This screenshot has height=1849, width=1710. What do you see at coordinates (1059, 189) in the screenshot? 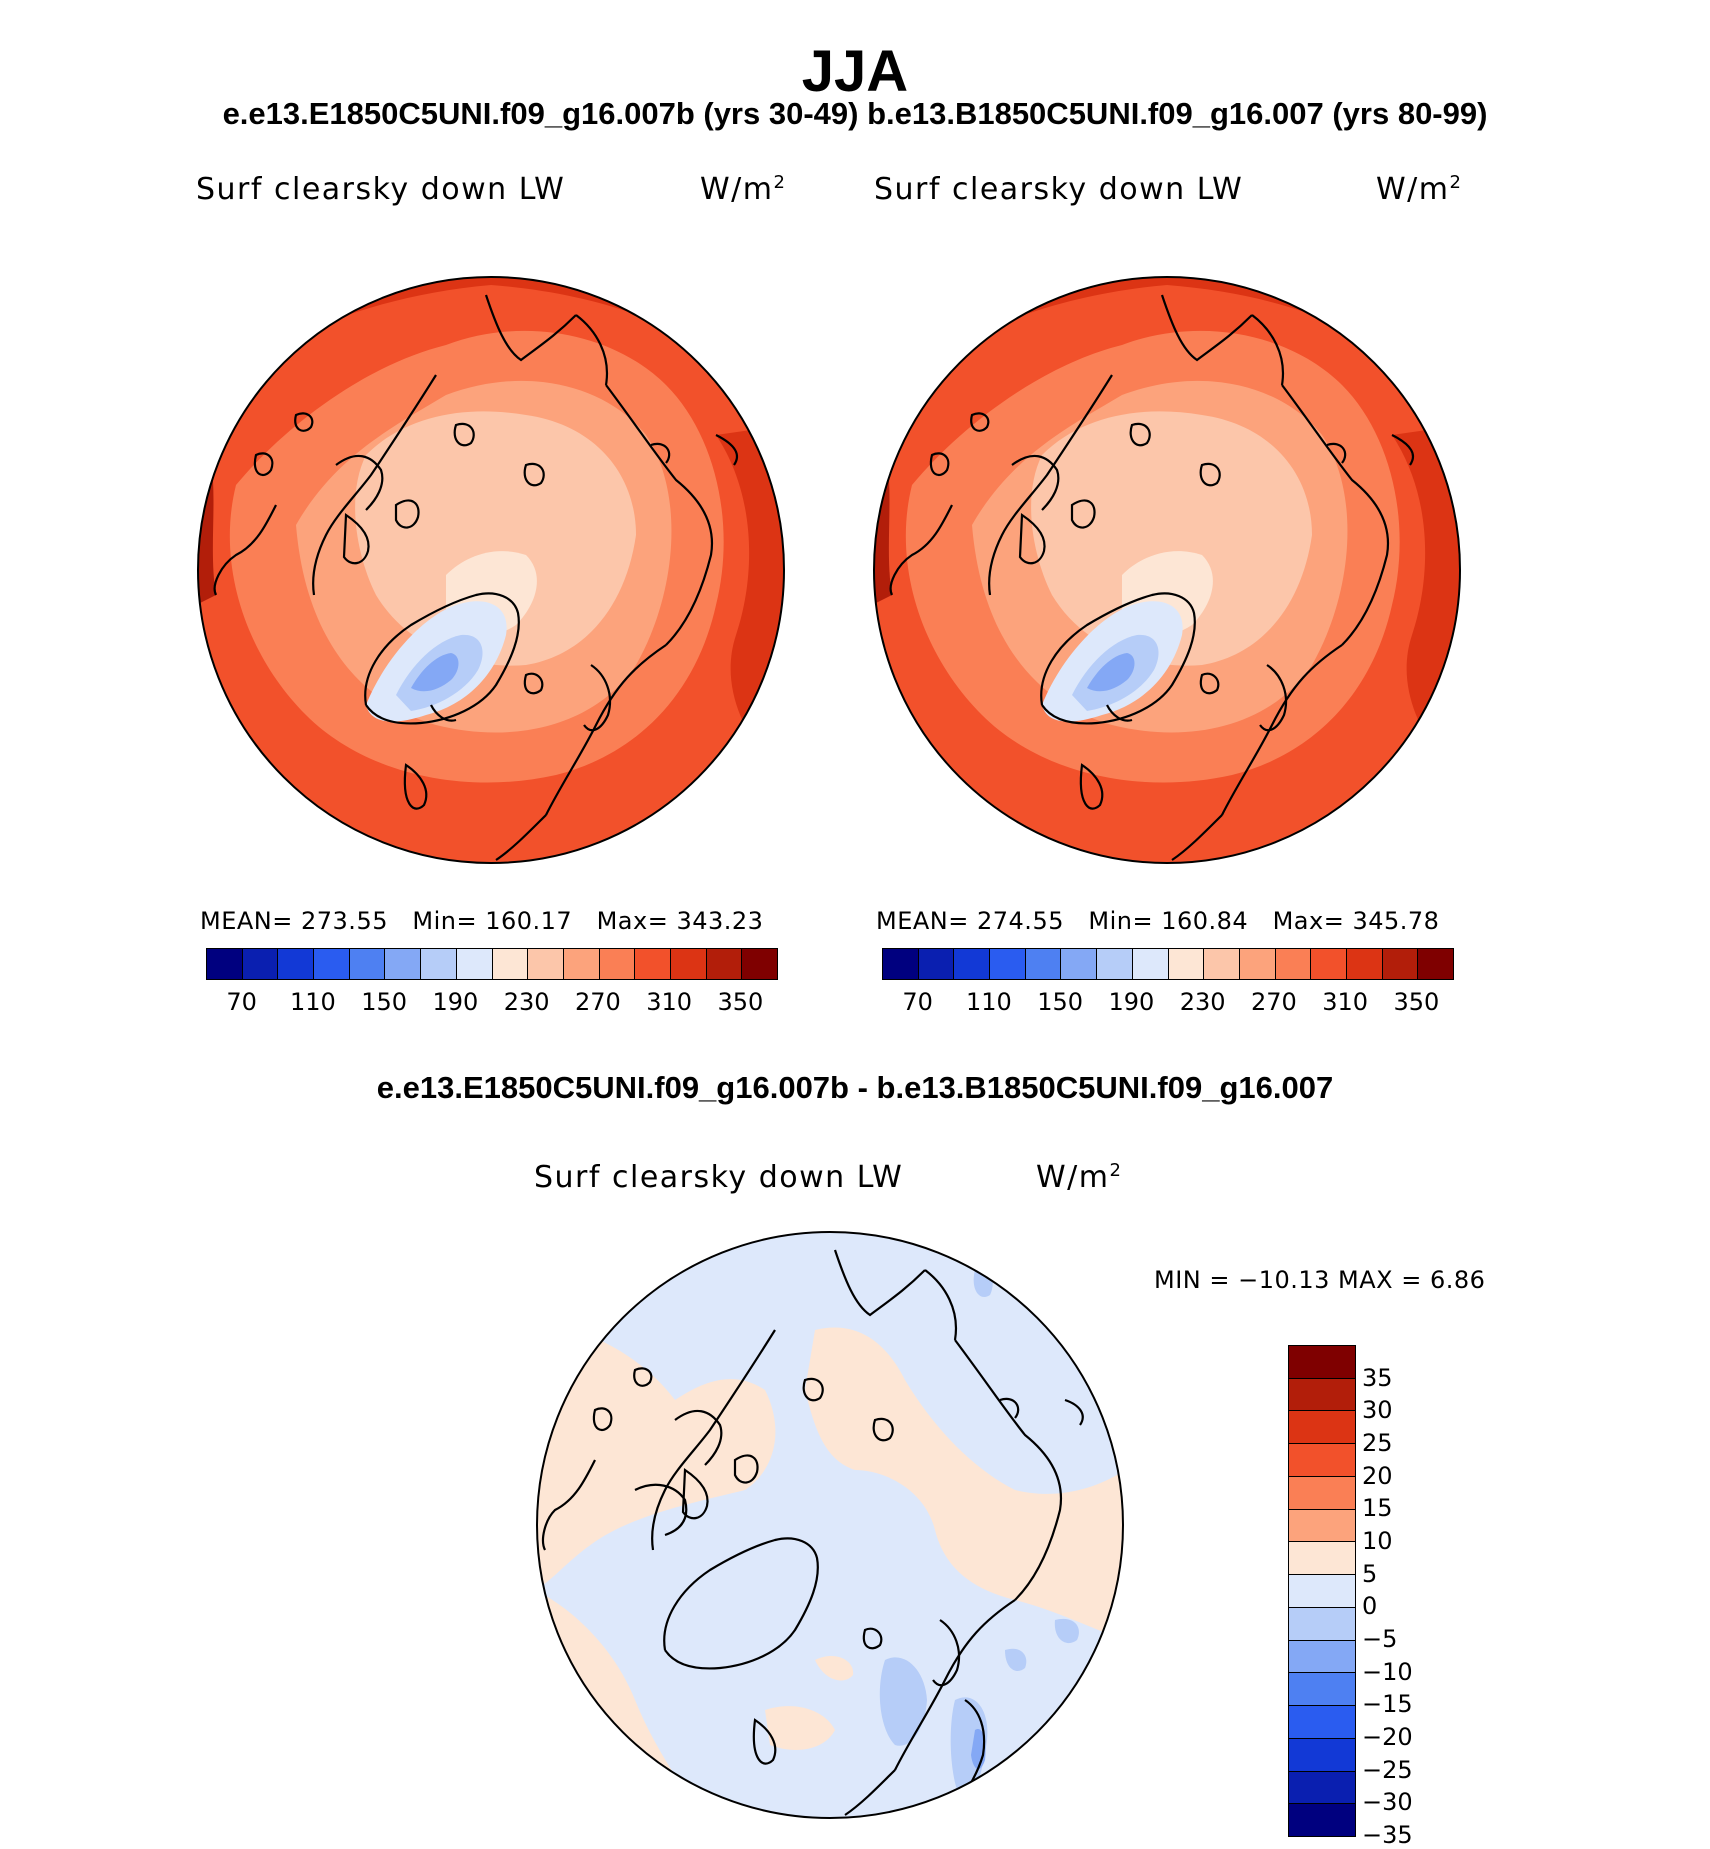
I see `panel2-variable-label: Surf clearsky down LW` at bounding box center [1059, 189].